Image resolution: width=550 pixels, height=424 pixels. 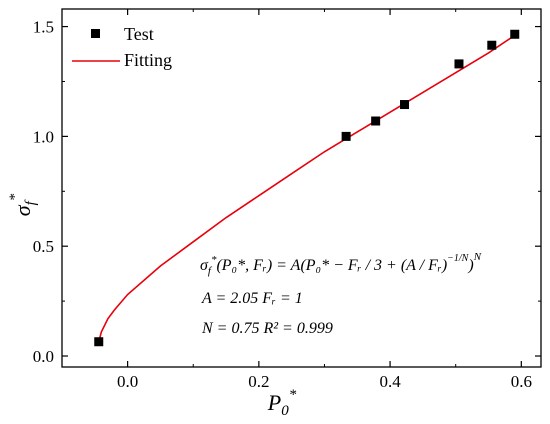 I want to click on y-tick-label: 1.5, so click(x=43, y=27).